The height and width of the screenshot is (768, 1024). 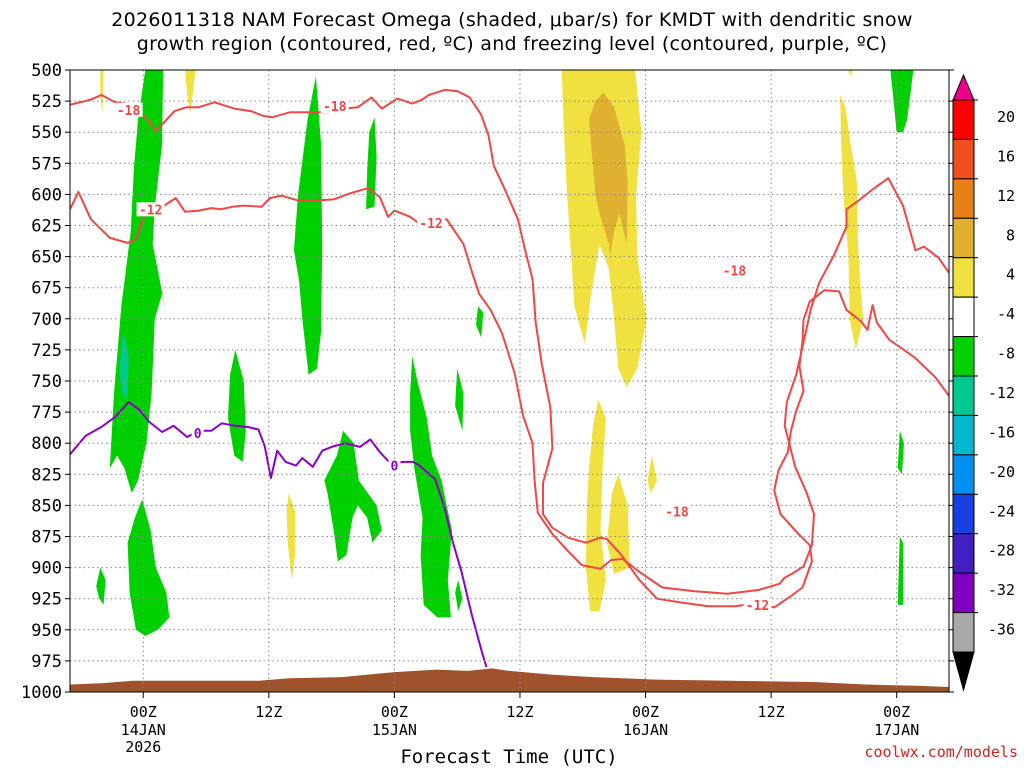 I want to click on colorbar-label: -24, so click(x=1001, y=511).